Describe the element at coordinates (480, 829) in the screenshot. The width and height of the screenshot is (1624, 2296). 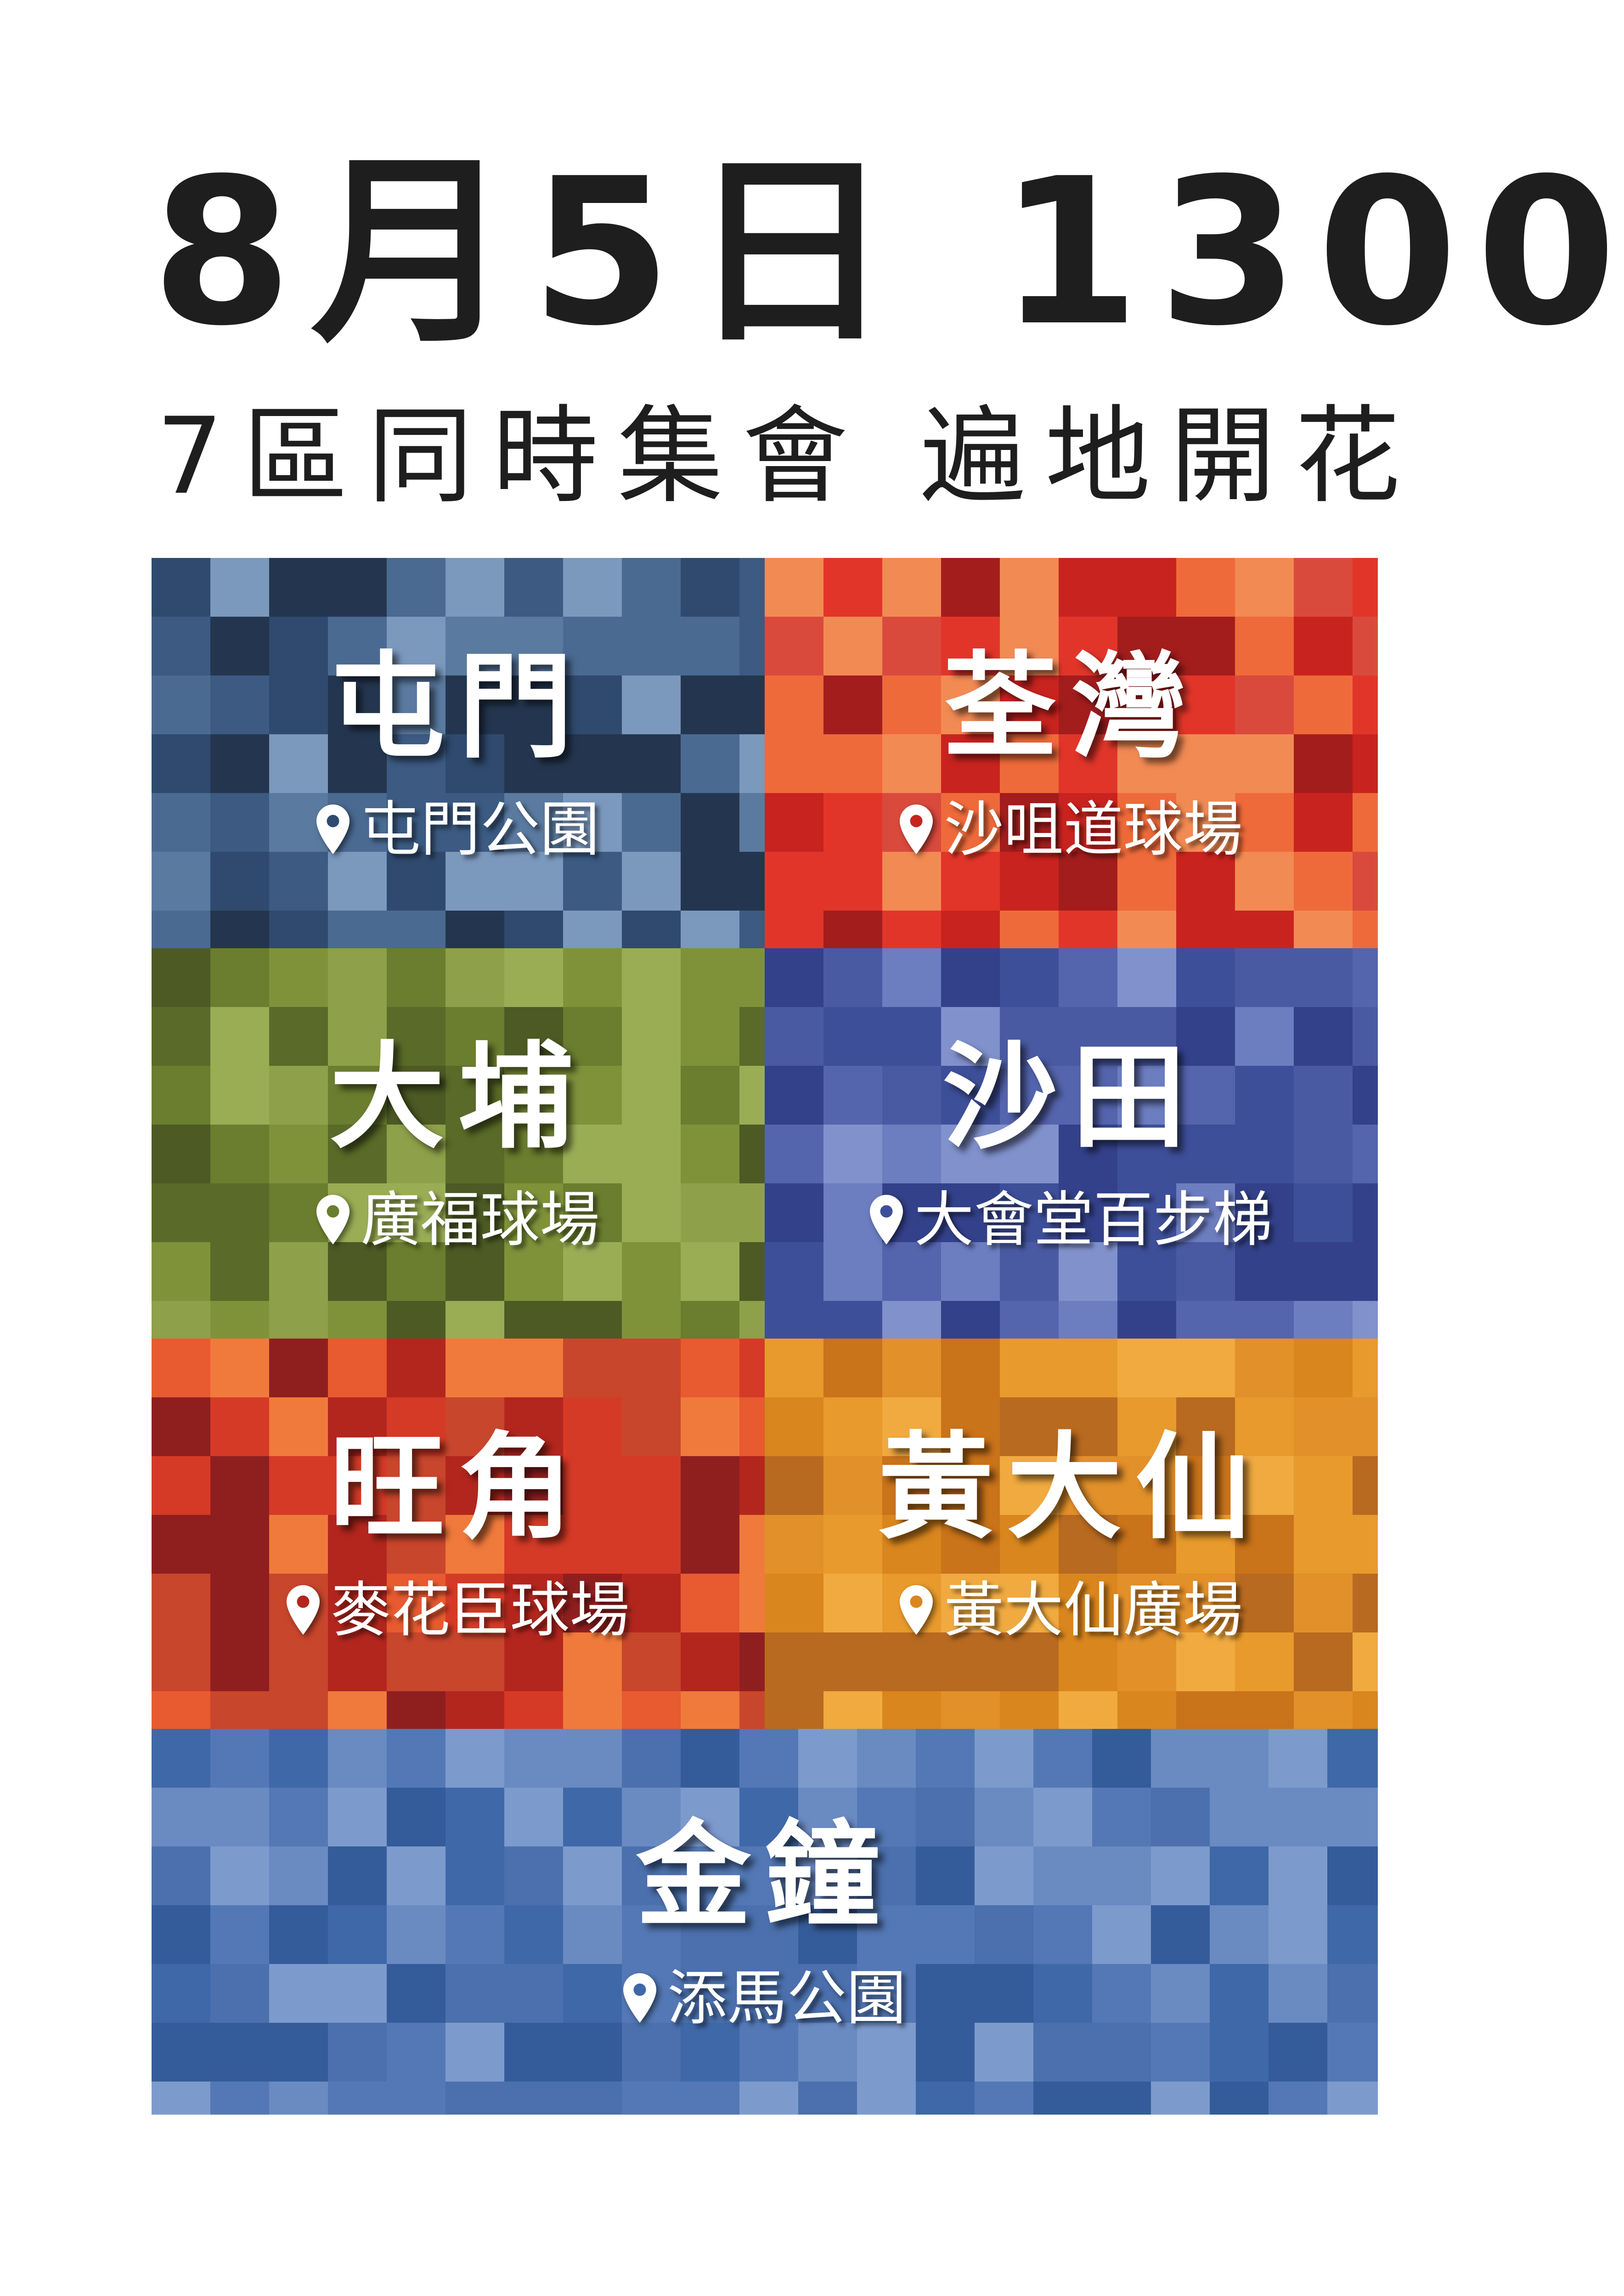
I see `venue-name: 屯門公園` at that location.